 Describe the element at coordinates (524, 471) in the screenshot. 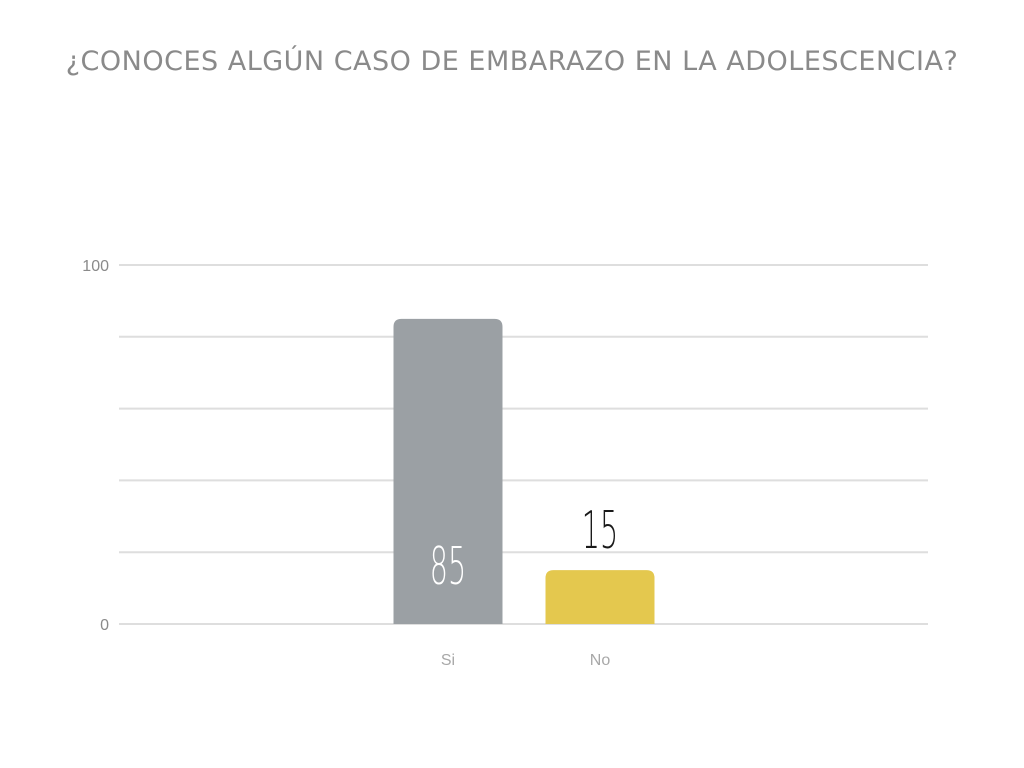

I see `bars` at that location.